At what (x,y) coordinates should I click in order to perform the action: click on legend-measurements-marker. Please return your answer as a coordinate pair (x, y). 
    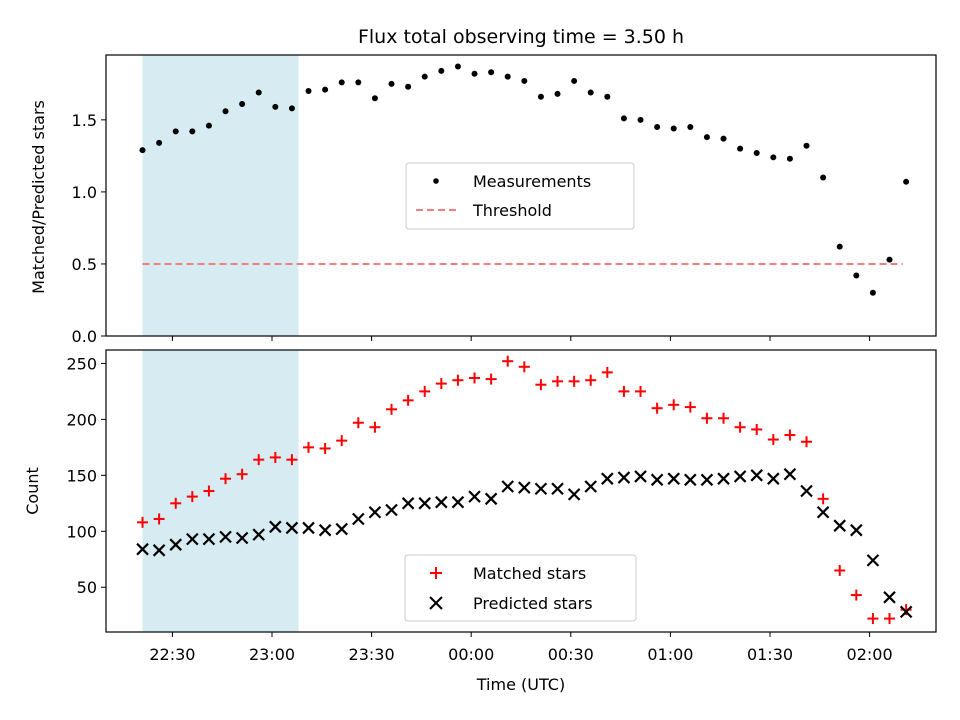
    Looking at the image, I should click on (436, 181).